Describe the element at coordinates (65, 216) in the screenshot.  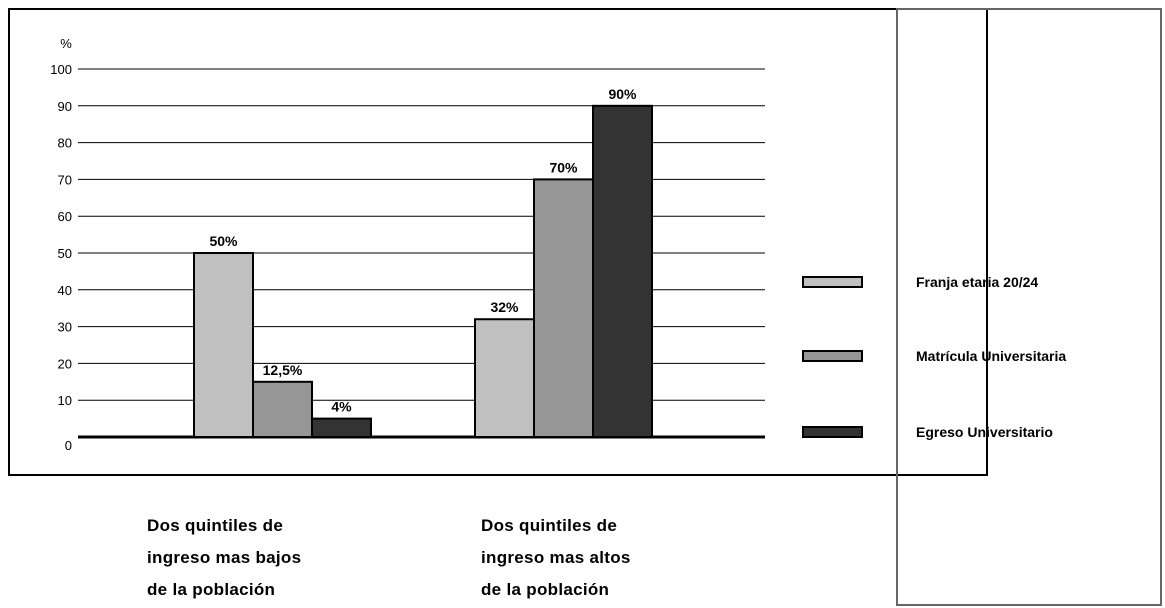
I see `y-tick-label-60: 60` at that location.